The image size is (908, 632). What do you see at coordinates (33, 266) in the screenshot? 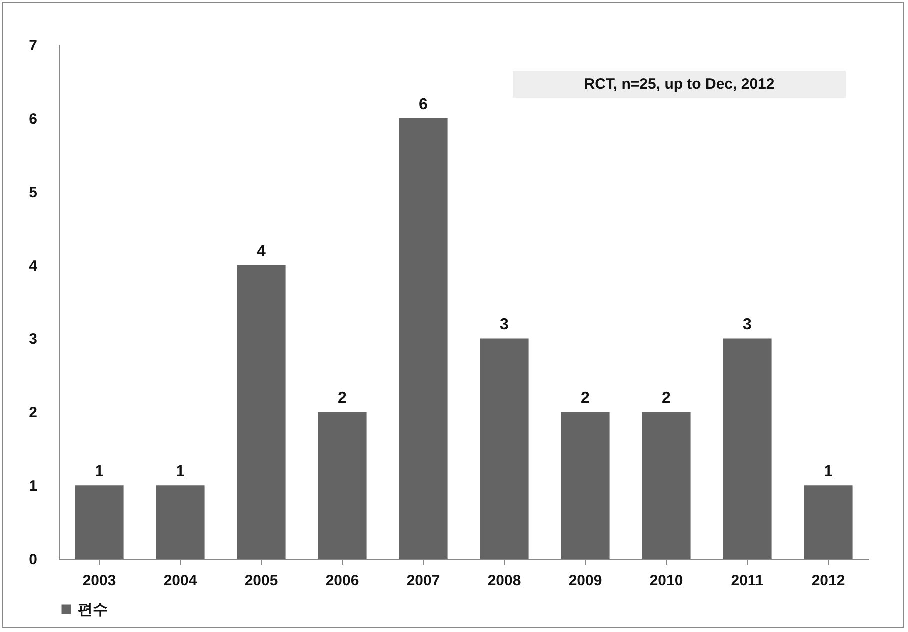
I see `y-tick-label: 4` at bounding box center [33, 266].